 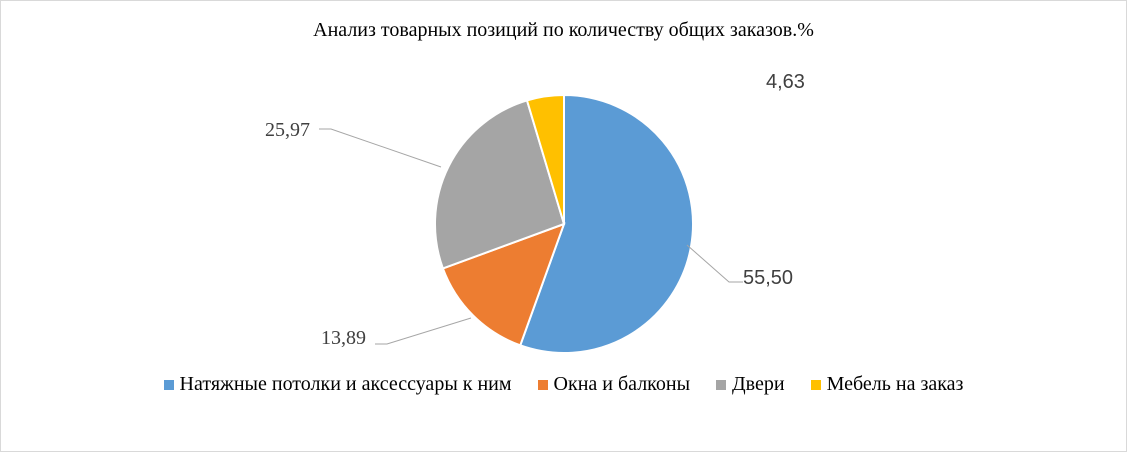 I want to click on legend-label: Двери, so click(x=758, y=384).